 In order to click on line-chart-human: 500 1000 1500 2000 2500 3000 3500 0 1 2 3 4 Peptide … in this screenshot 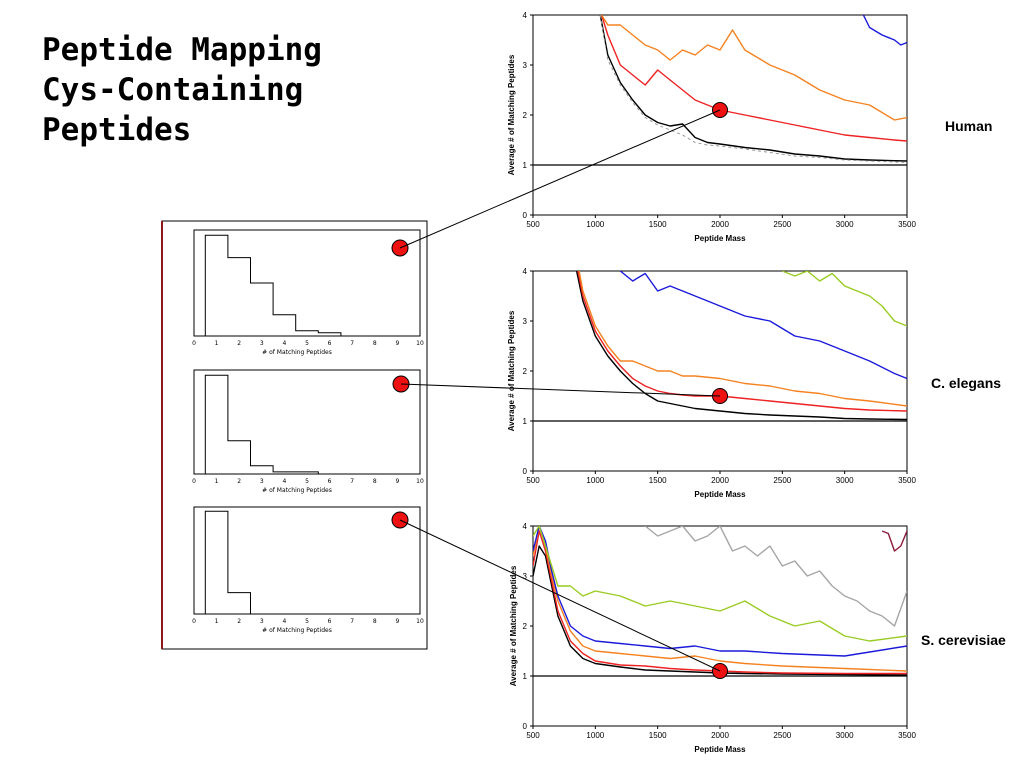, I will do `click(711, 127)`.